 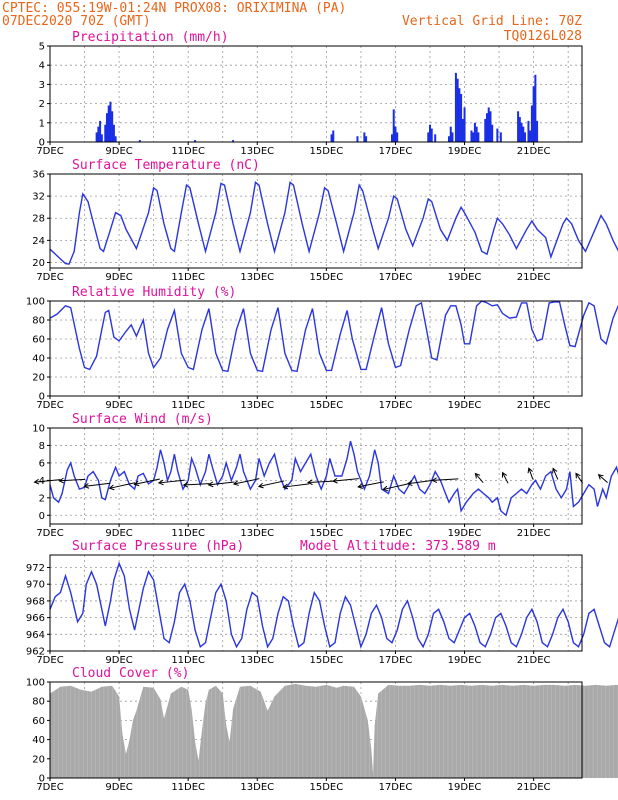 I want to click on precipitation-ytick-label: 5, so click(x=42, y=47).